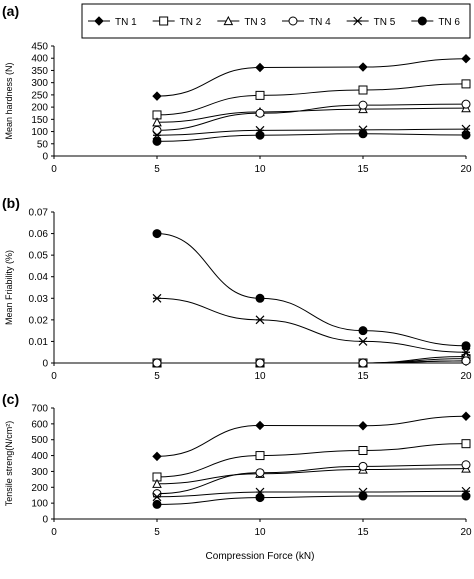 The image size is (474, 579). Describe the element at coordinates (39, 342) in the screenshot. I see `y-tick-label: 0.01` at that location.